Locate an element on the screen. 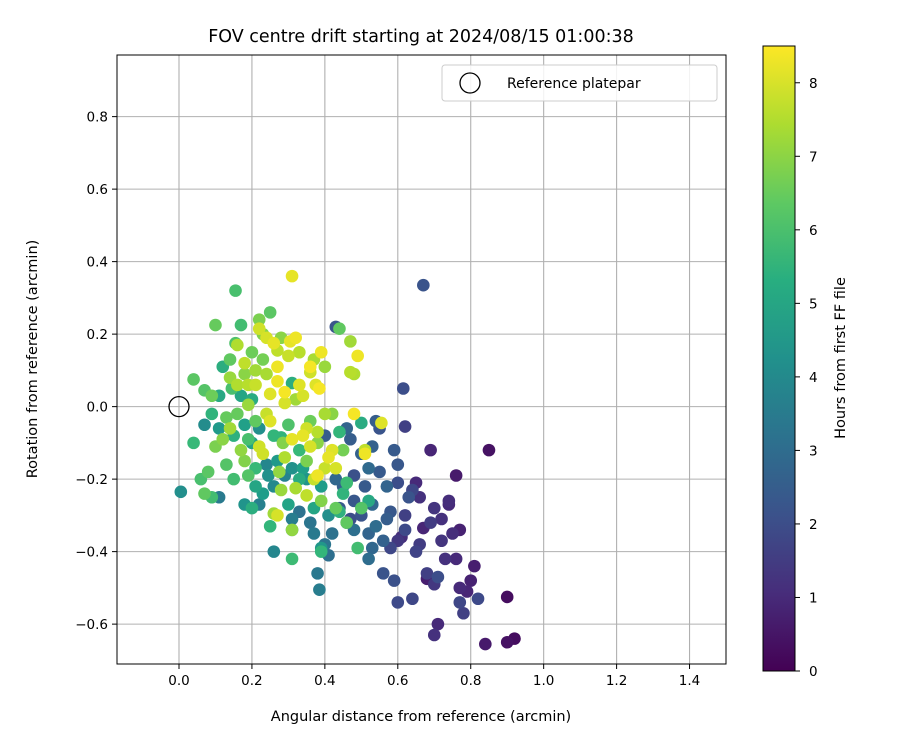  colorbar-tick-label: 5 is located at coordinates (813, 304).